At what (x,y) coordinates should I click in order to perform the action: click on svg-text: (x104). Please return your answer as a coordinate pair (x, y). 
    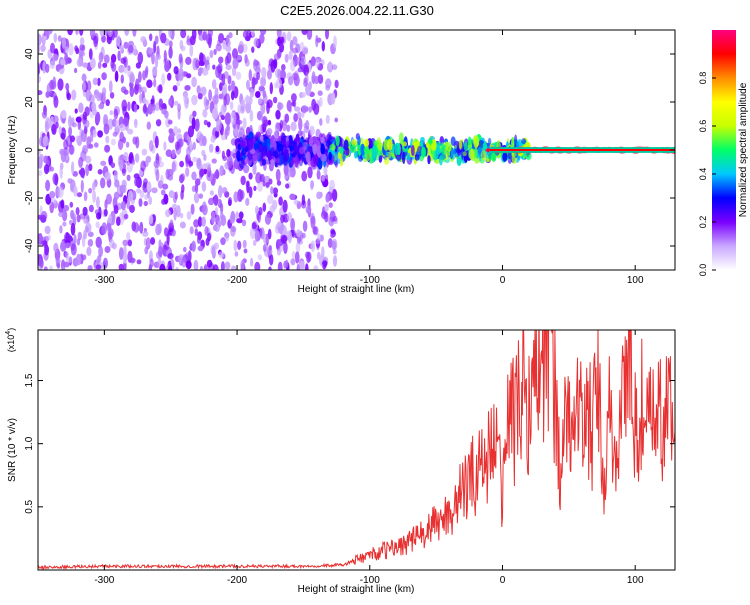
    Looking at the image, I should click on (10, 340).